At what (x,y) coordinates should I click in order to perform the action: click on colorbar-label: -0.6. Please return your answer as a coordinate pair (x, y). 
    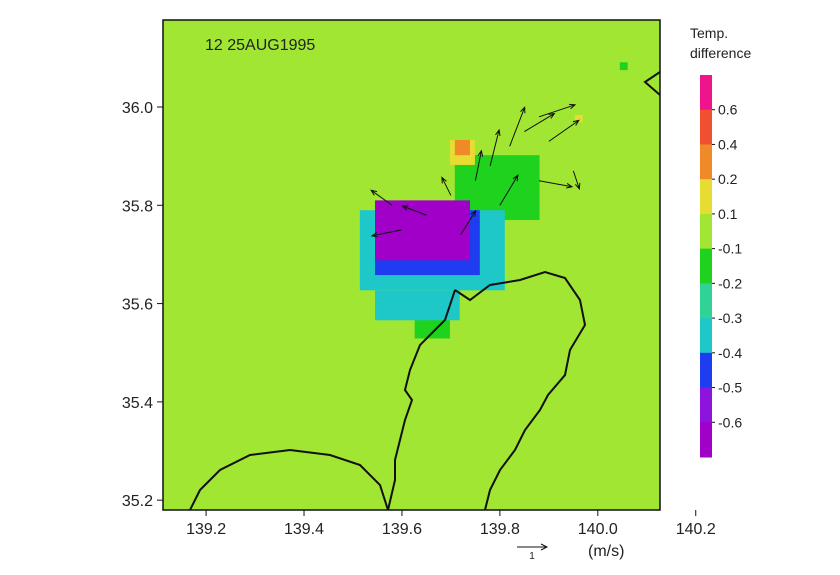
    Looking at the image, I should click on (730, 422).